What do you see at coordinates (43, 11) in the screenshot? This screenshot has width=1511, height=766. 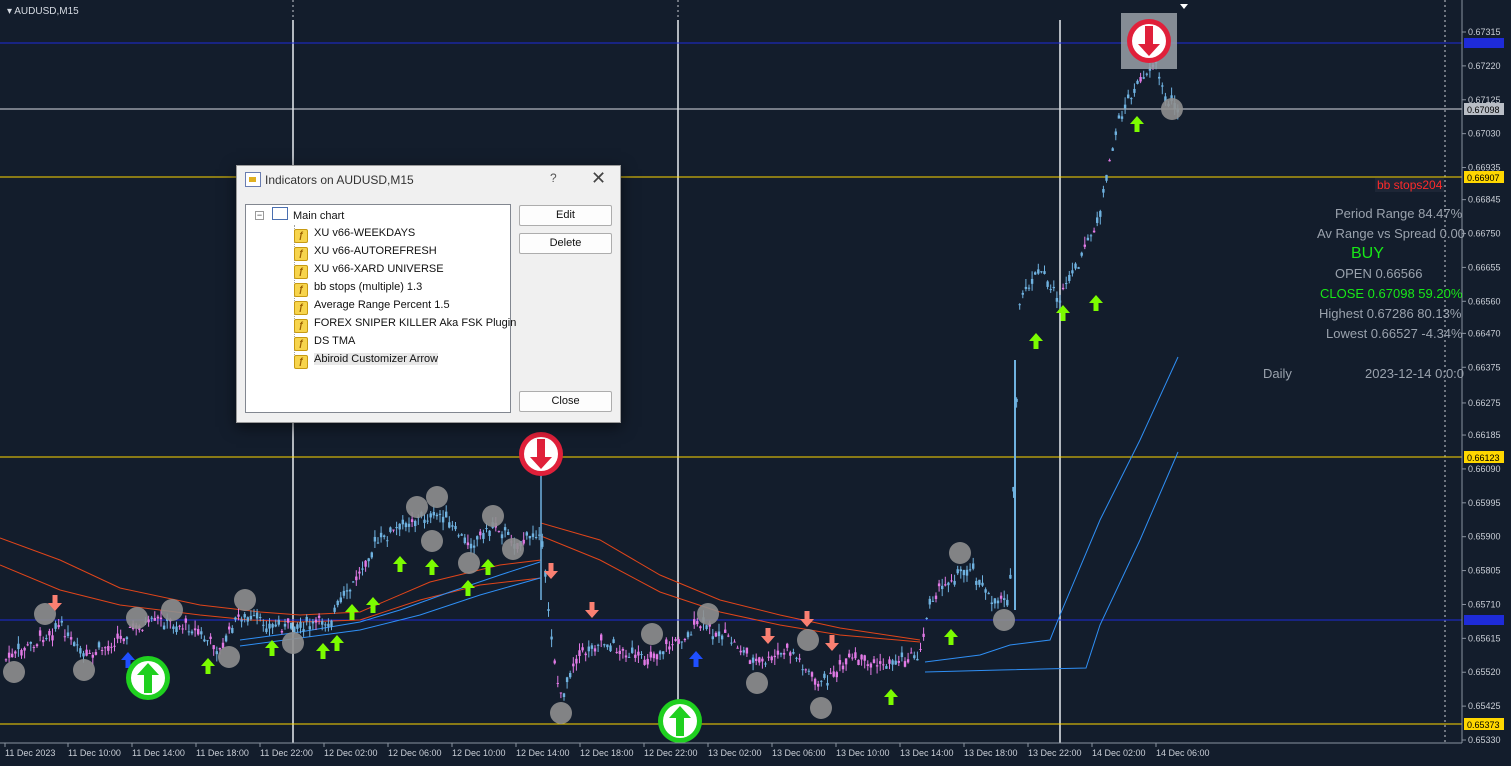 I see `symbol-label: ▾ AUDUSD,M15` at bounding box center [43, 11].